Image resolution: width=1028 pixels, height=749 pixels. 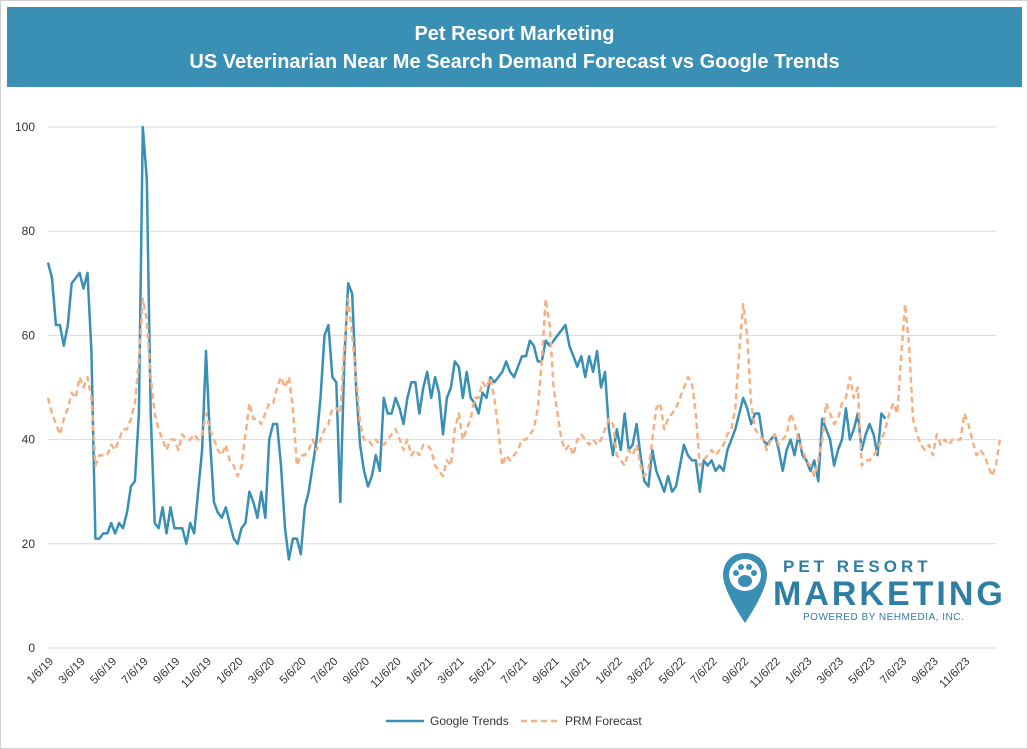 I want to click on y-tick-label: 20, so click(x=29, y=544).